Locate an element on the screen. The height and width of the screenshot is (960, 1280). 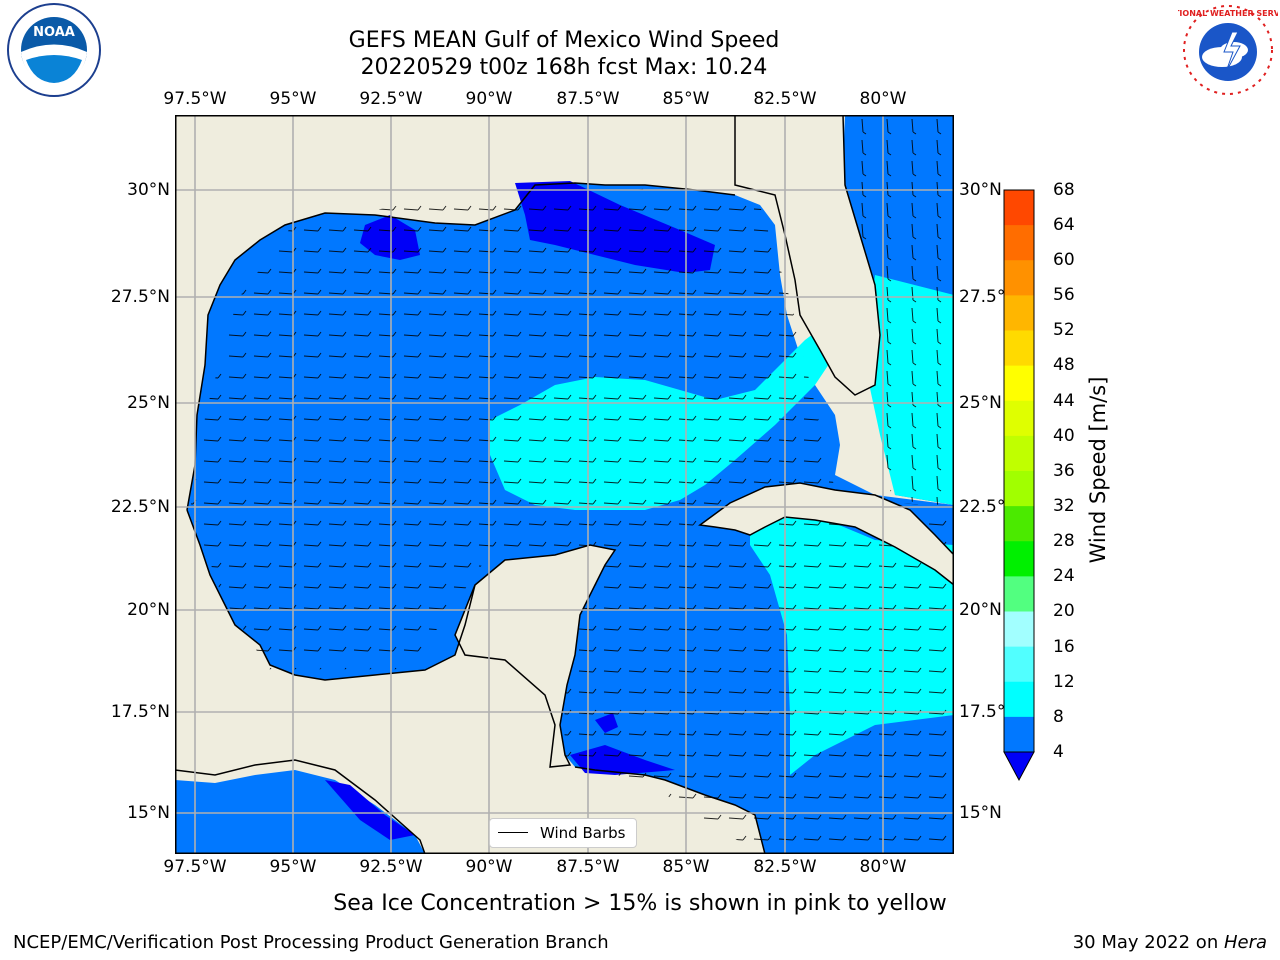
lon-tick-bottom: 97.5°W is located at coordinates (195, 867).